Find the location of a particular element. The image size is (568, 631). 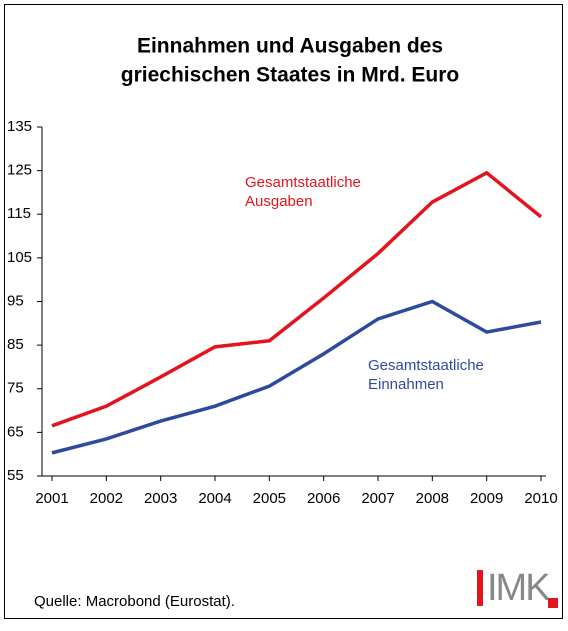

y-tick-label: 65 is located at coordinates (15, 431).